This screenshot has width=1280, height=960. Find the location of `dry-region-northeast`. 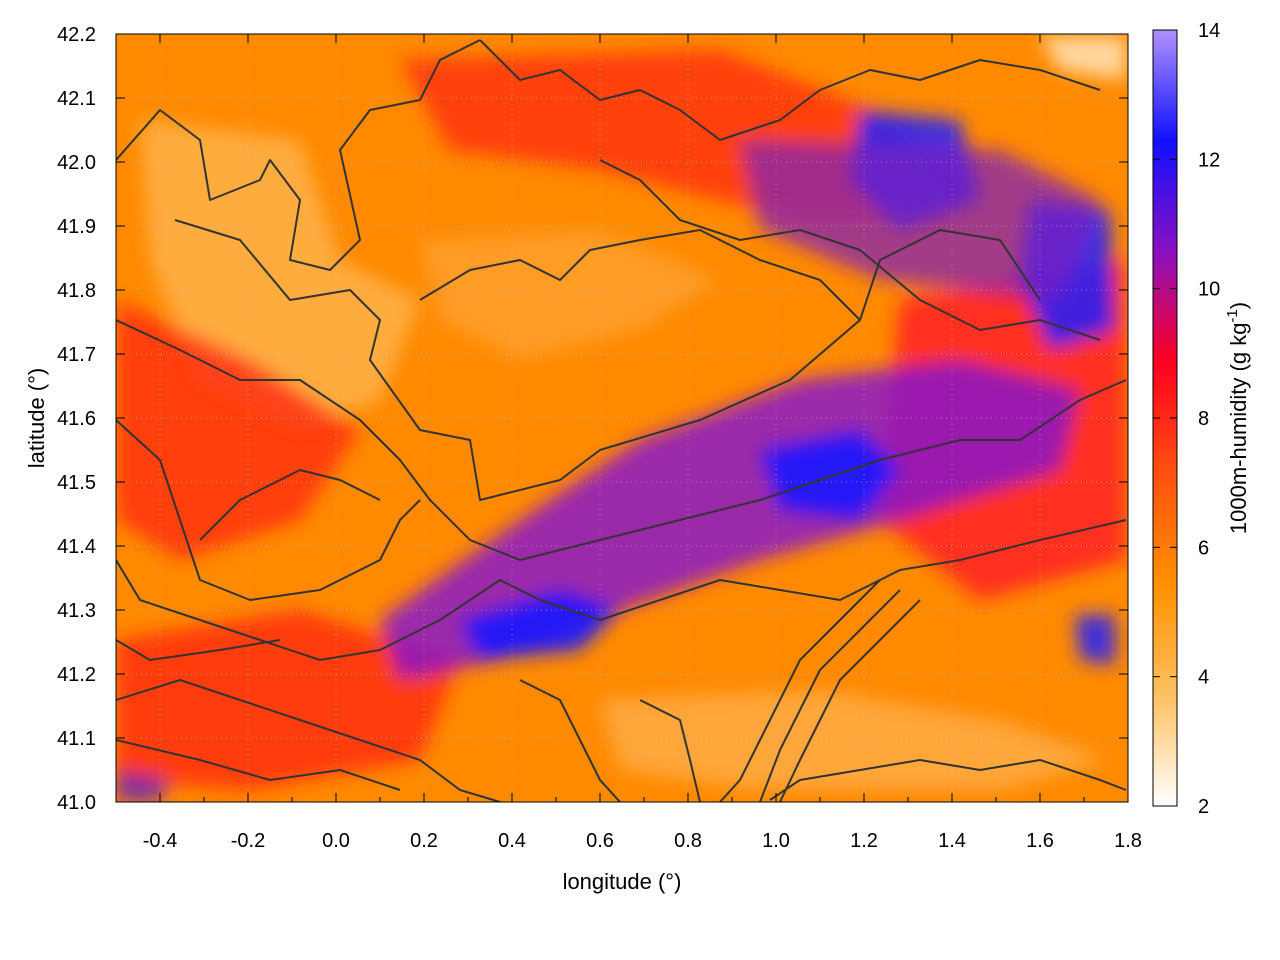

dry-region-northeast is located at coordinates (1083, 58).